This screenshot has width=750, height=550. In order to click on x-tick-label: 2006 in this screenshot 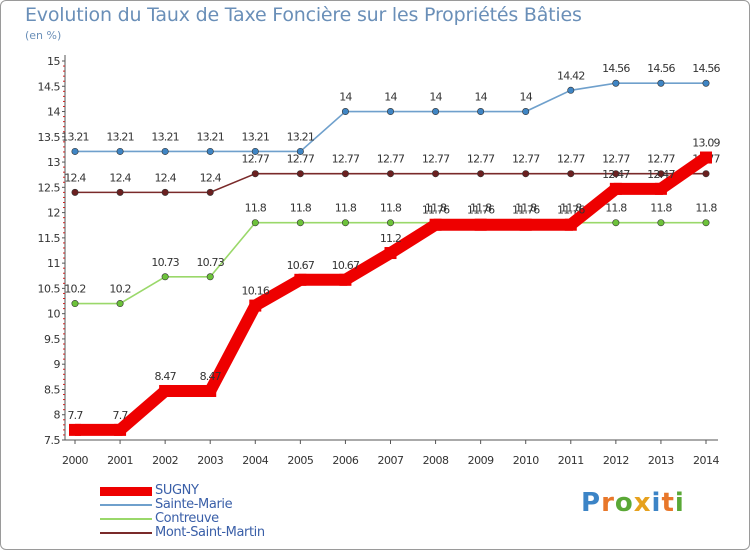, I will do `click(345, 460)`.